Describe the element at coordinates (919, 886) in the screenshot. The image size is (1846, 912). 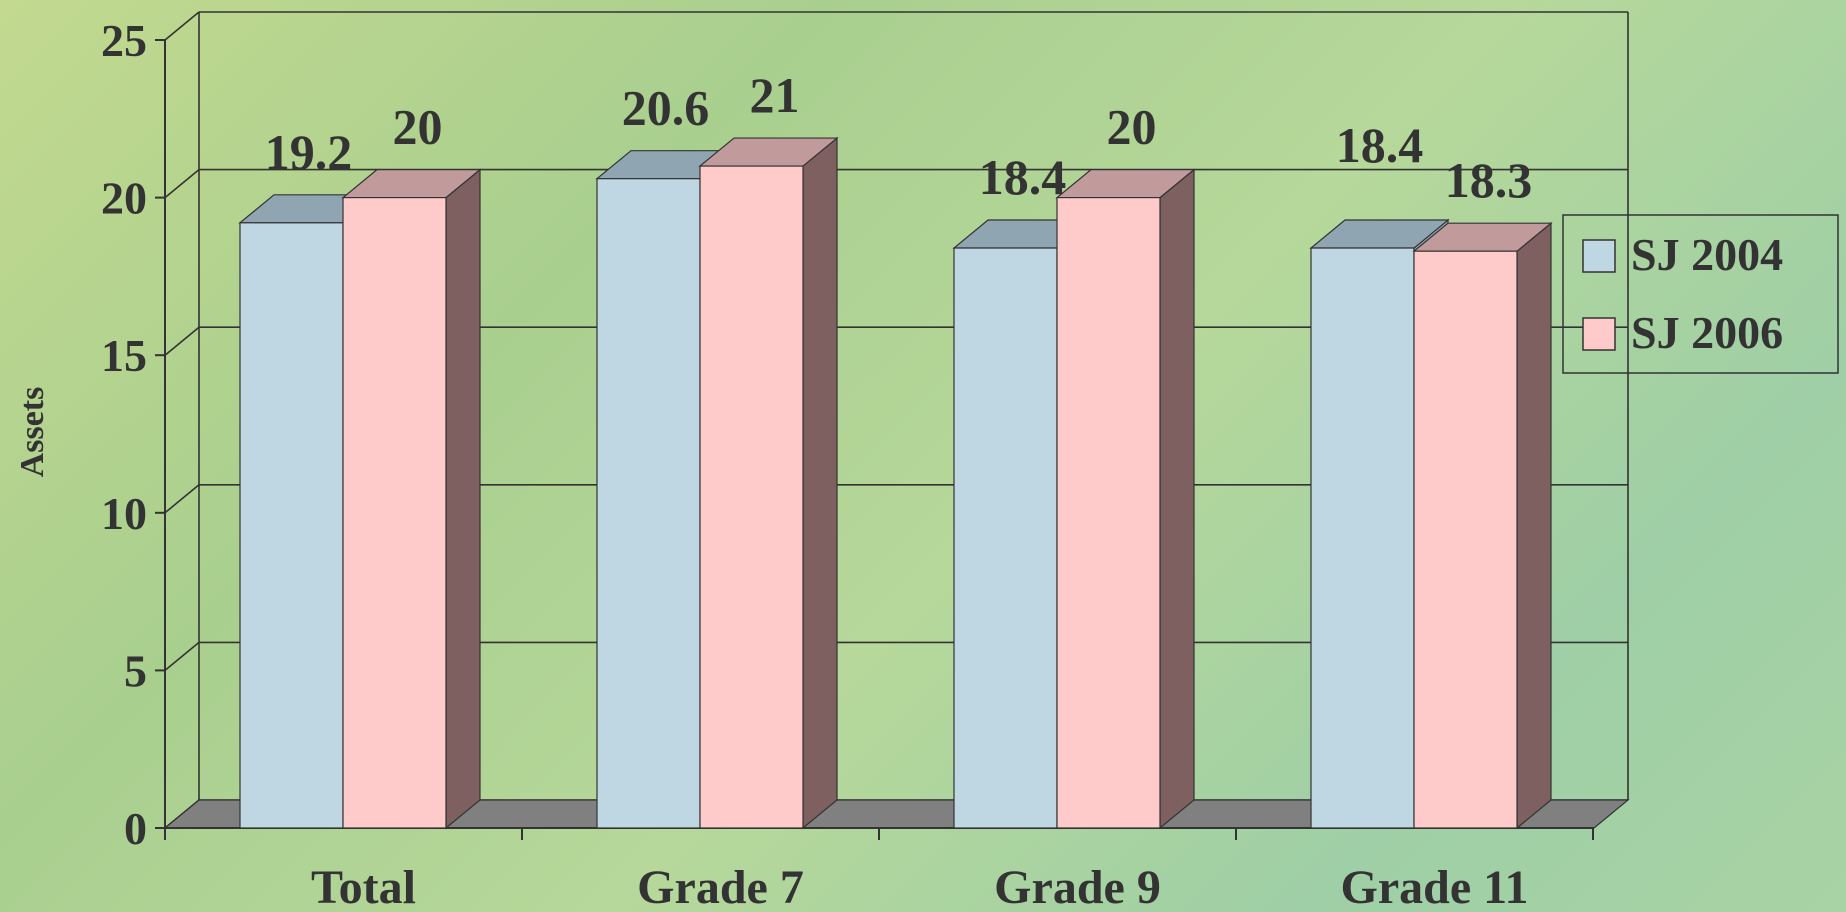
I see `x-tick-labels: Total Grade 7 Grade 9 Grade 11` at that location.